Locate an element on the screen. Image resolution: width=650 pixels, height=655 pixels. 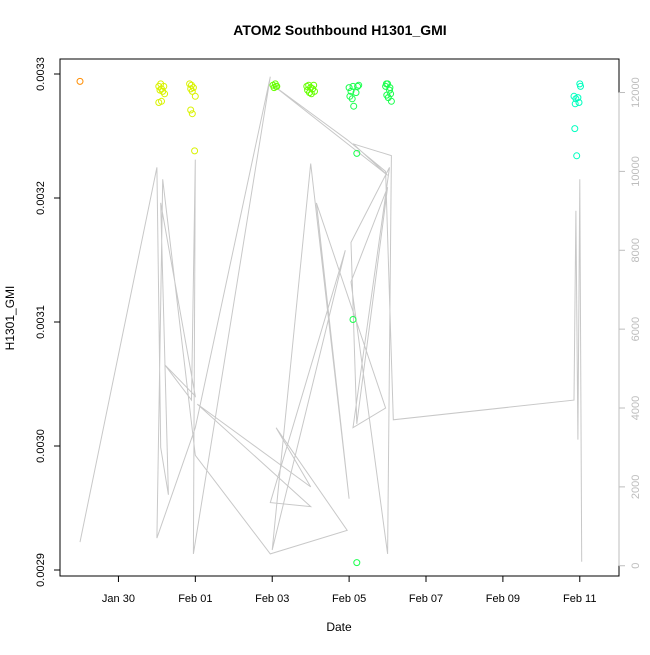
y2-tick-label: 6000 is located at coordinates (636, 329).